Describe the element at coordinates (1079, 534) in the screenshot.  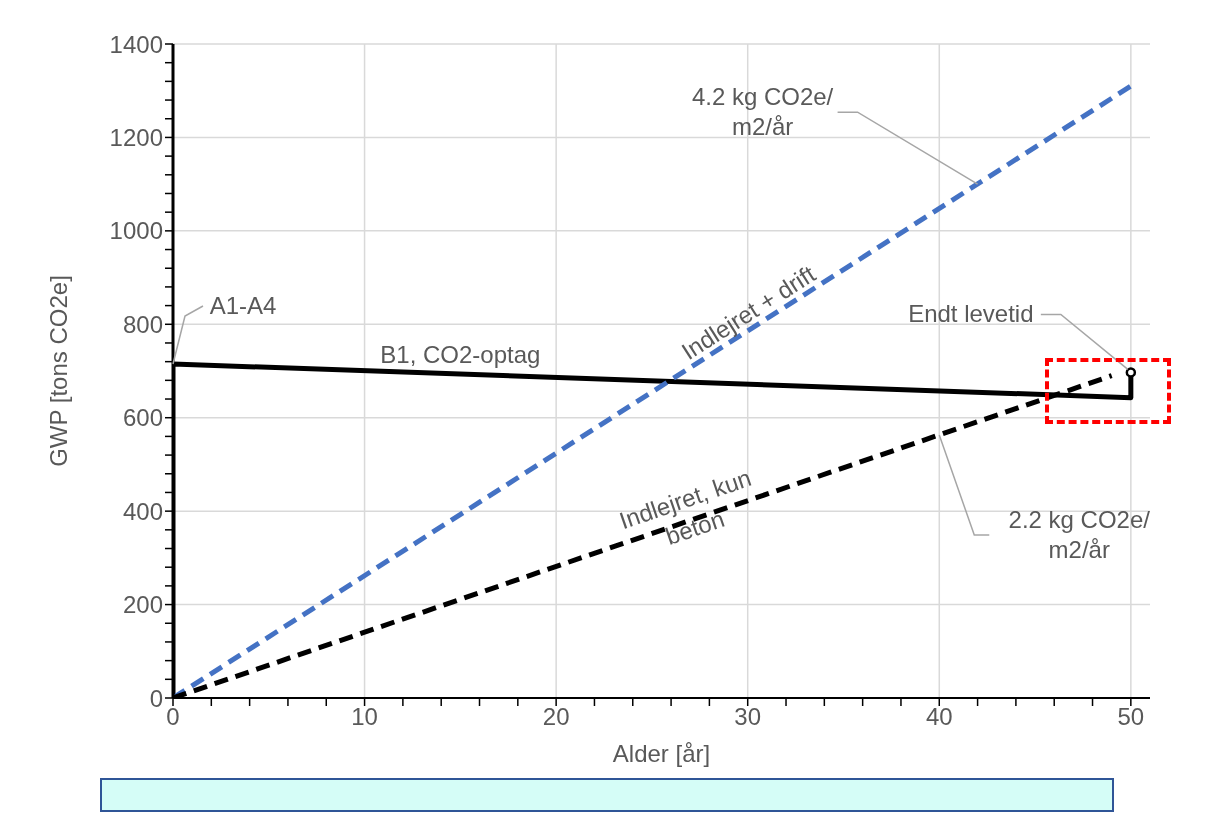
I see `annotation: 2.2 kg CO2e/ m2/år` at that location.